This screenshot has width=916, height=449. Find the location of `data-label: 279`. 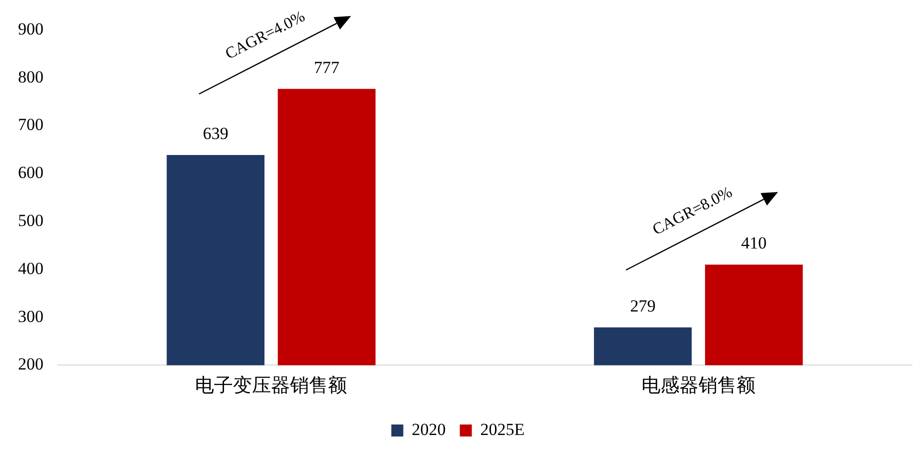

data-label: 279 is located at coordinates (643, 306).